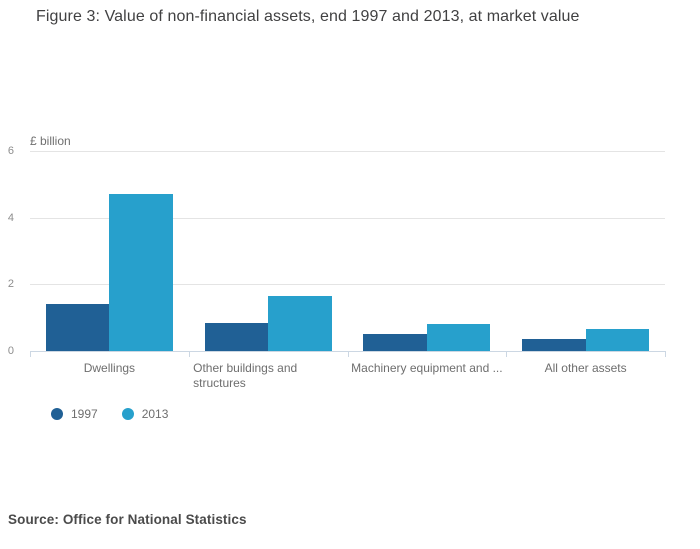 This screenshot has height=549, width=700. Describe the element at coordinates (10, 217) in the screenshot. I see `y-axis-label-4: 4` at that location.